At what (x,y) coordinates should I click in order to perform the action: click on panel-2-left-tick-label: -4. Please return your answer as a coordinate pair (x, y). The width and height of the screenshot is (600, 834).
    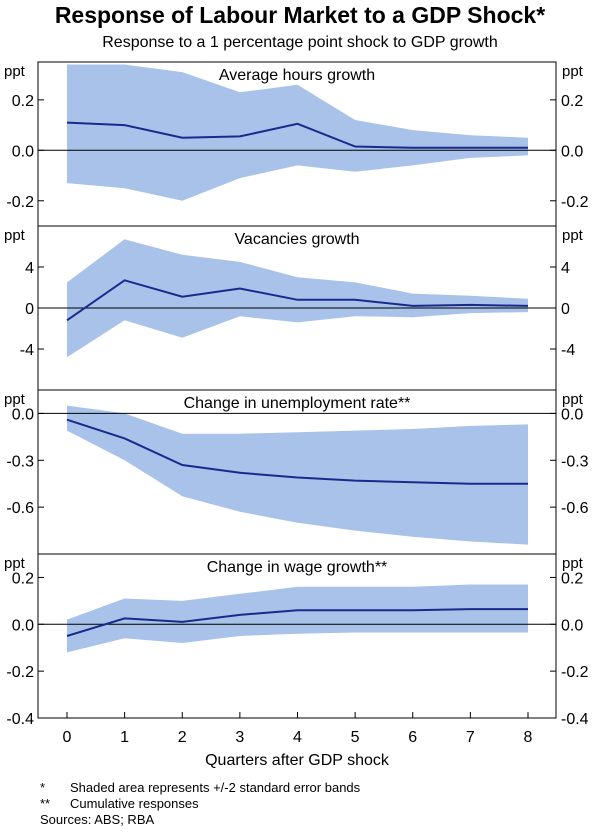
    Looking at the image, I should click on (27, 350).